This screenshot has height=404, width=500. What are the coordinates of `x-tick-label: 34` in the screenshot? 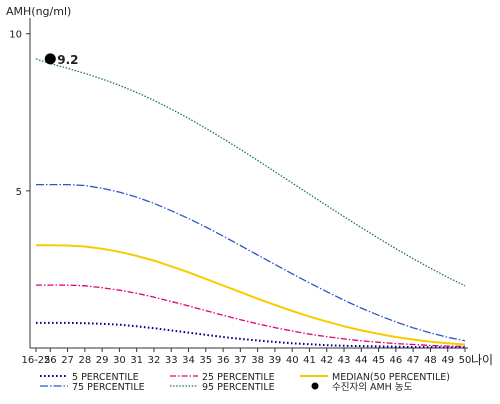 It's located at (188, 360).